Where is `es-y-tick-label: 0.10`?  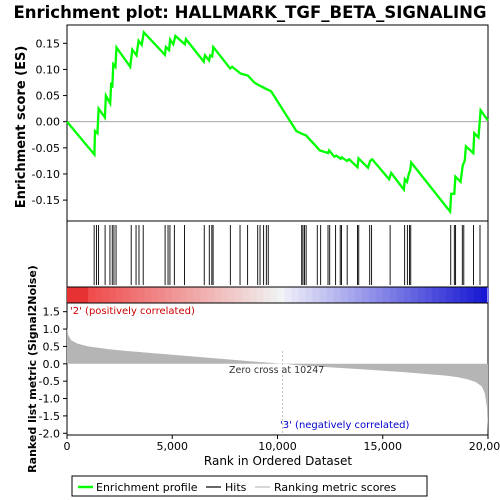 es-y-tick-label: 0.10 is located at coordinates (48, 69).